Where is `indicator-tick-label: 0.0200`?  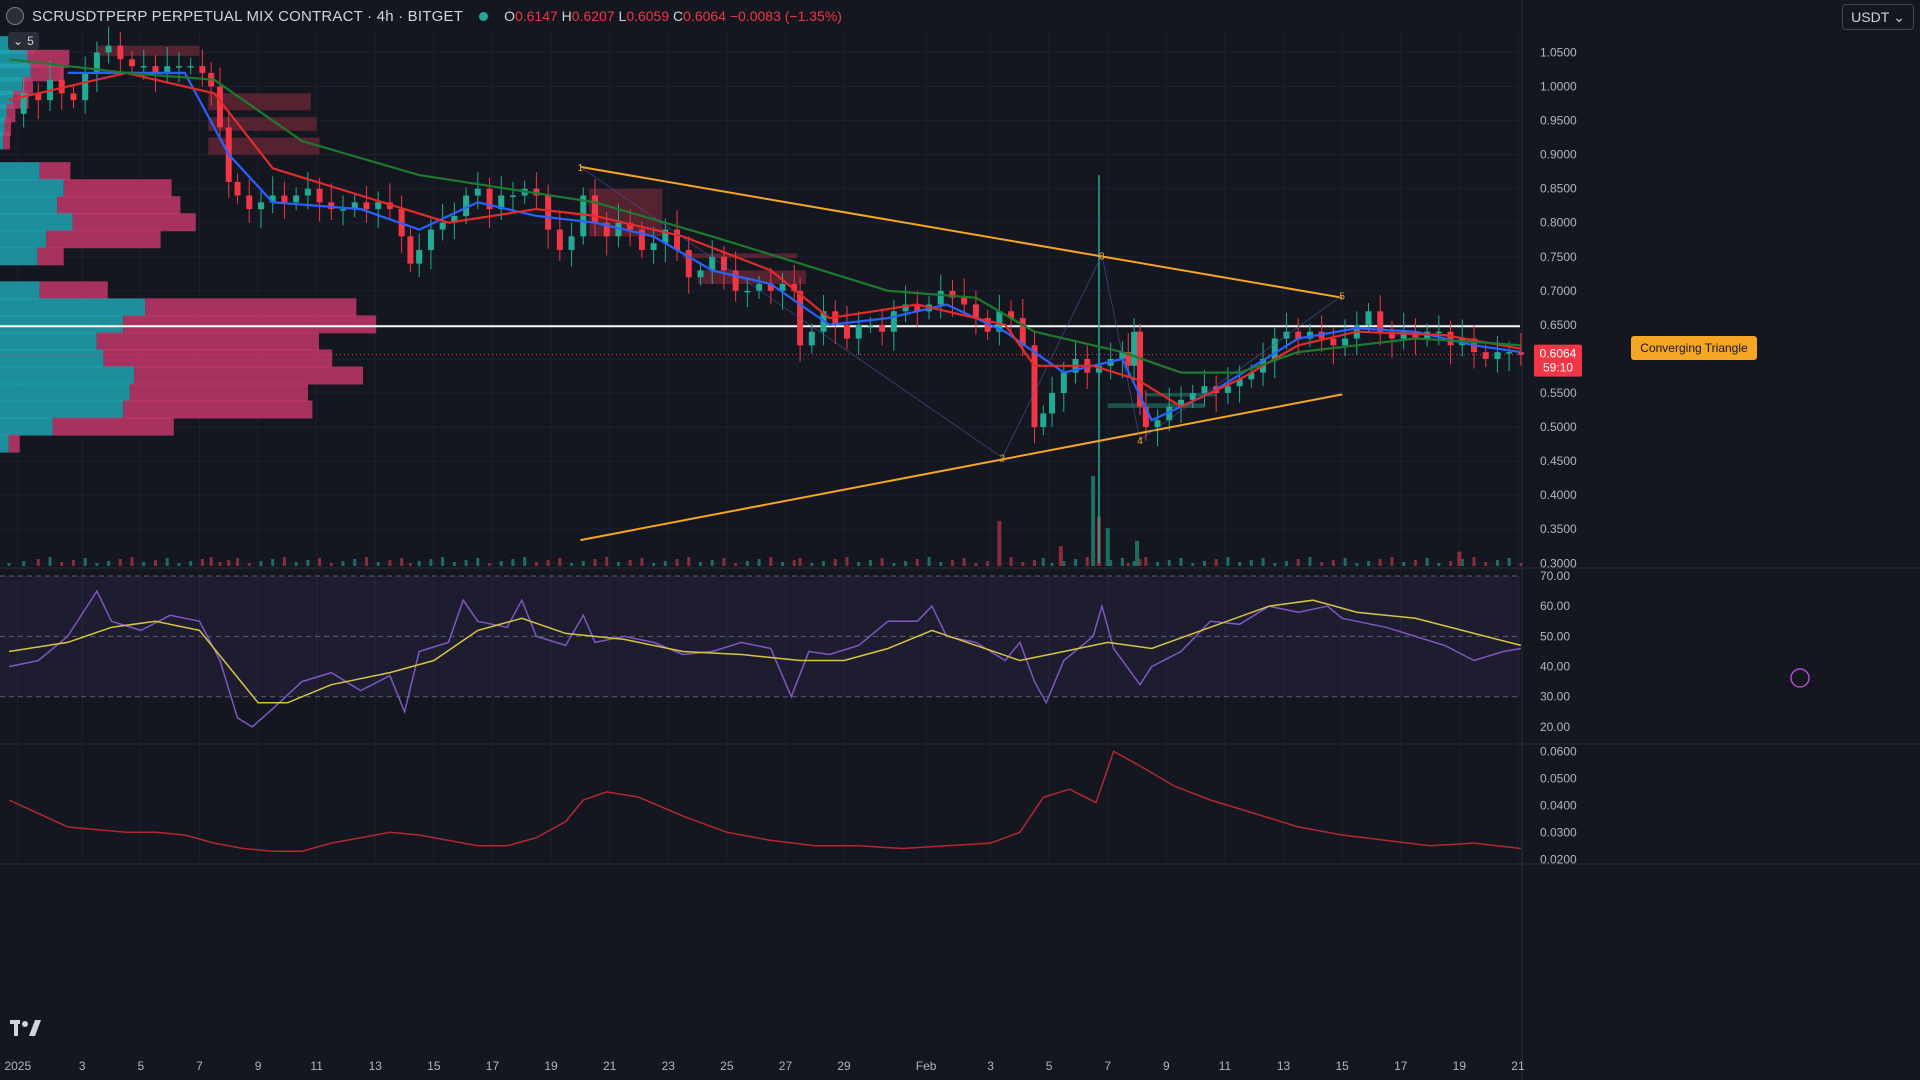
indicator-tick-label: 0.0200 is located at coordinates (1558, 859).